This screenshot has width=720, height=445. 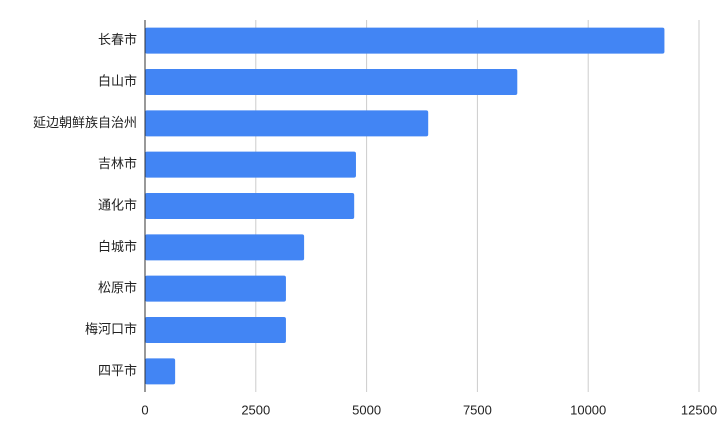 What do you see at coordinates (117, 80) in the screenshot?
I see `y-tick-label: 白山市` at bounding box center [117, 80].